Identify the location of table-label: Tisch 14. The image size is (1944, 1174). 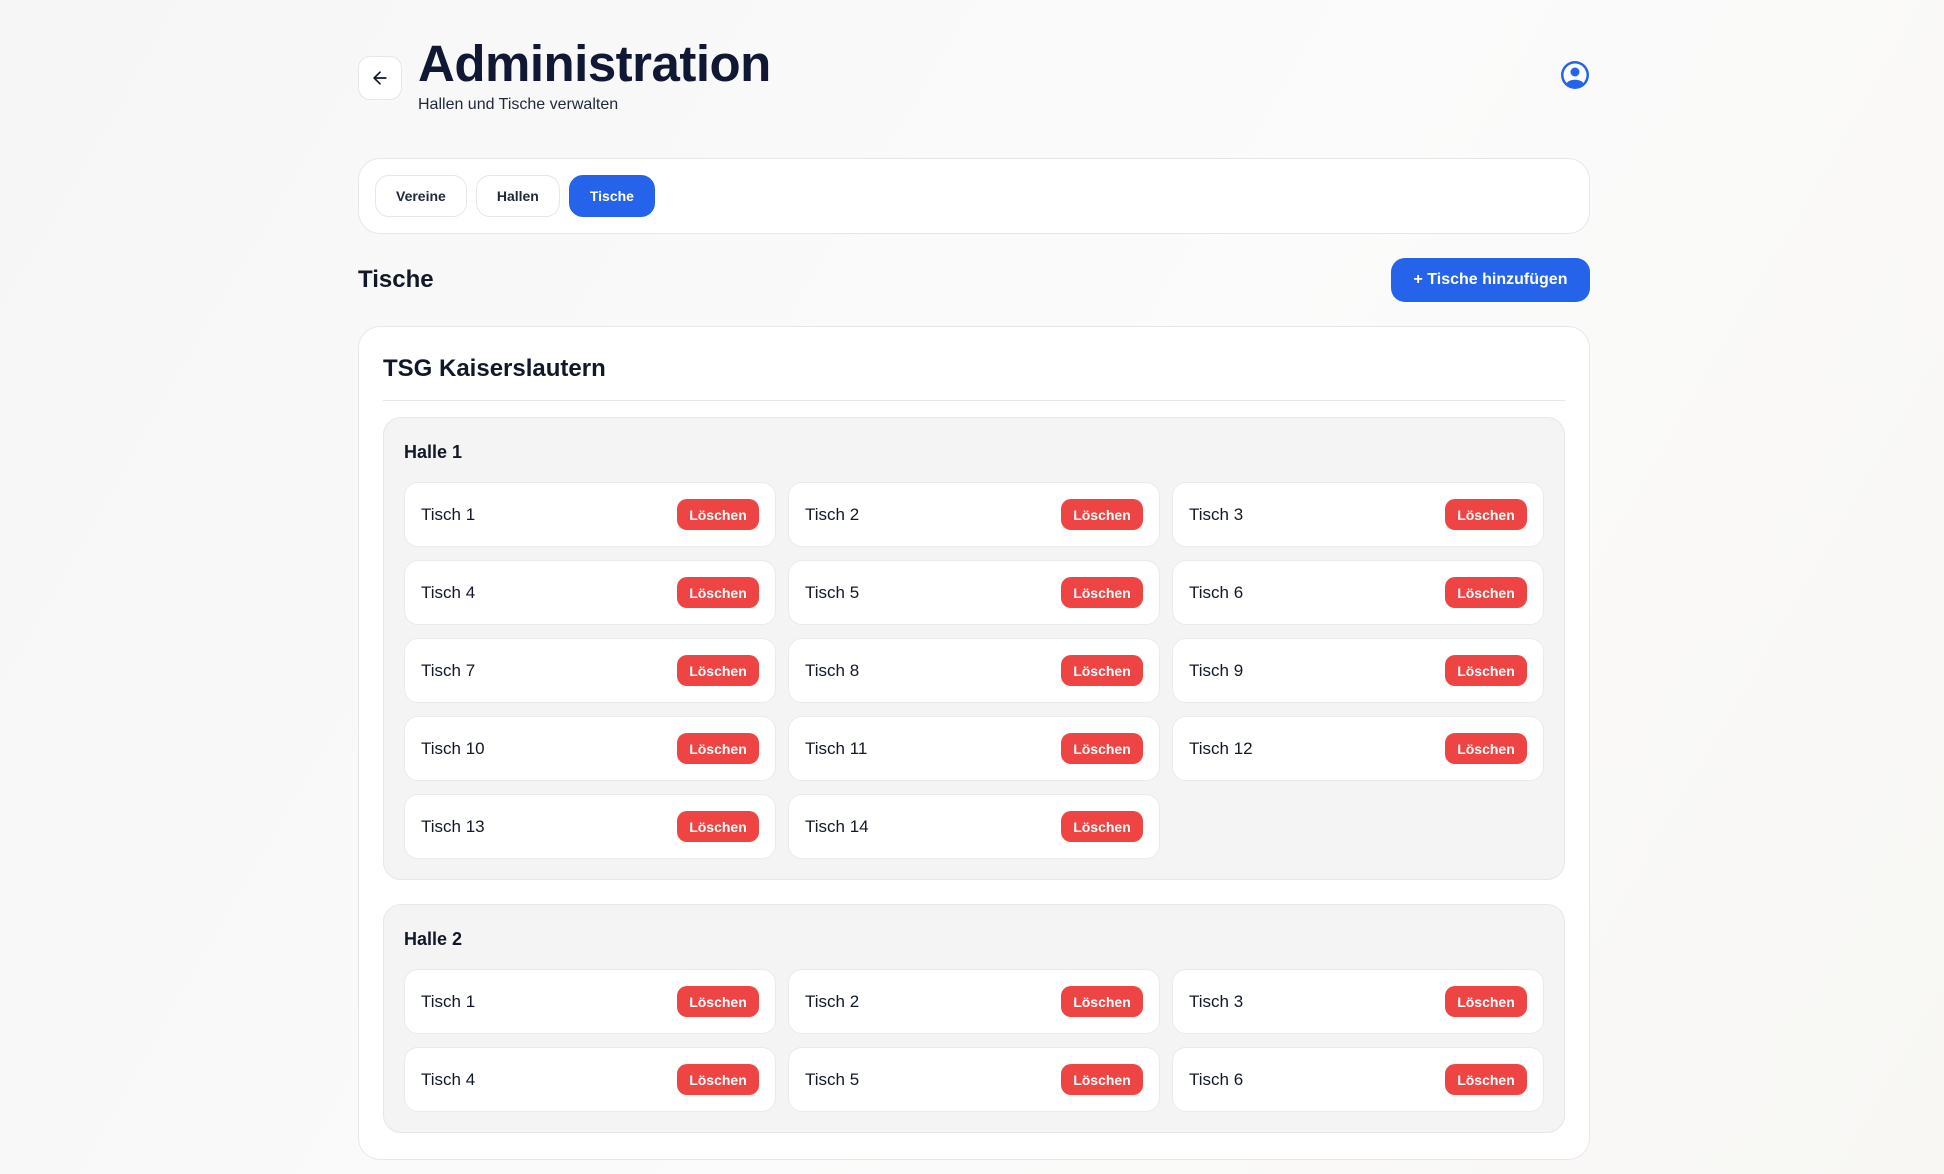
(837, 826).